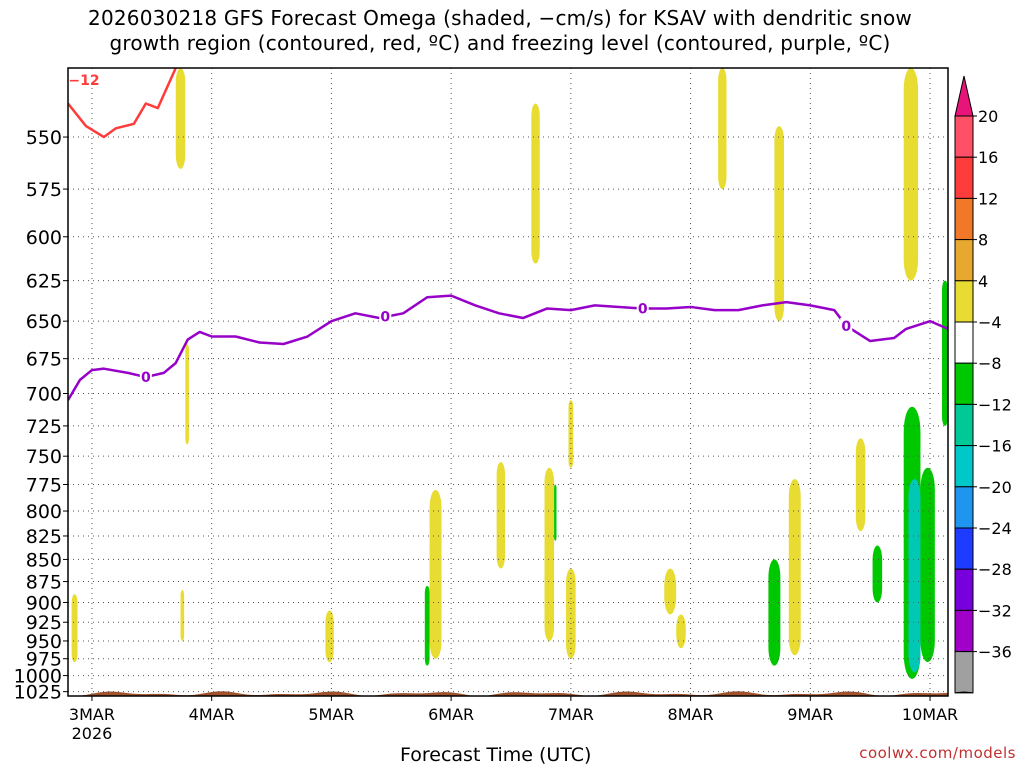  I want to click on colorbar-label-10: −24, so click(995, 528).